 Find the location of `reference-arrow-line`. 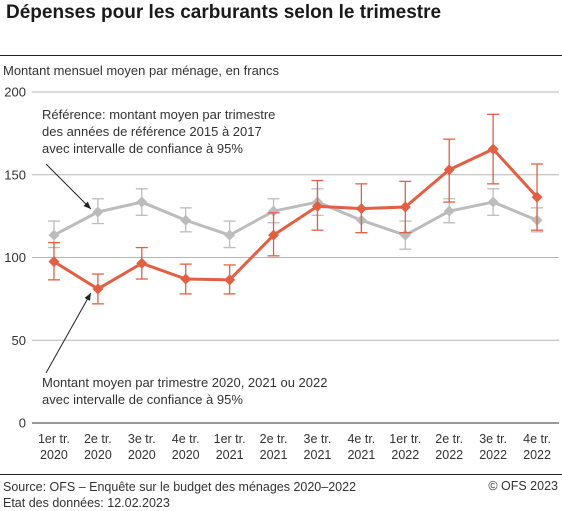

reference-arrow-line is located at coordinates (68, 186).